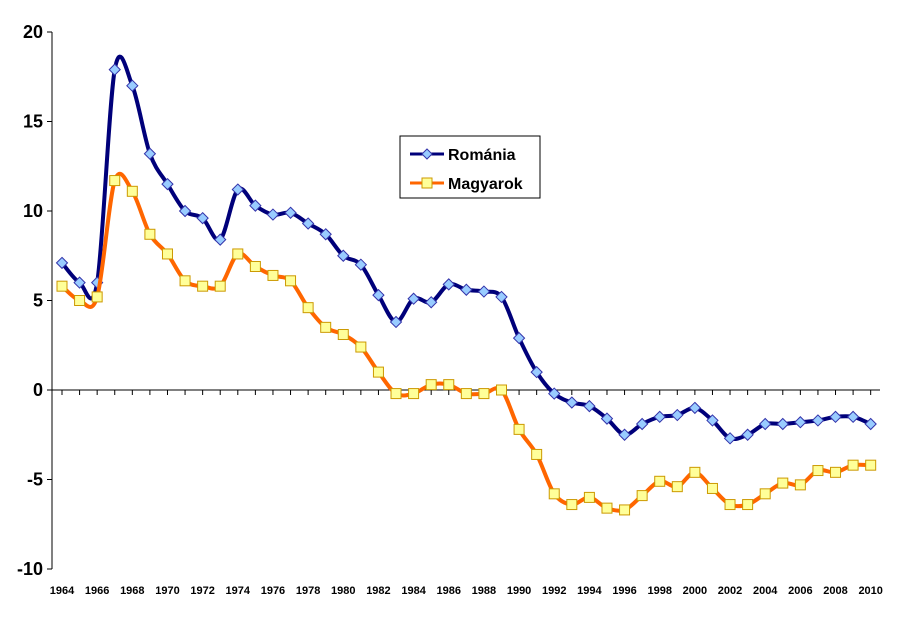 This screenshot has height=621, width=906. Describe the element at coordinates (167, 591) in the screenshot. I see `x-tick-label: 1970` at that location.